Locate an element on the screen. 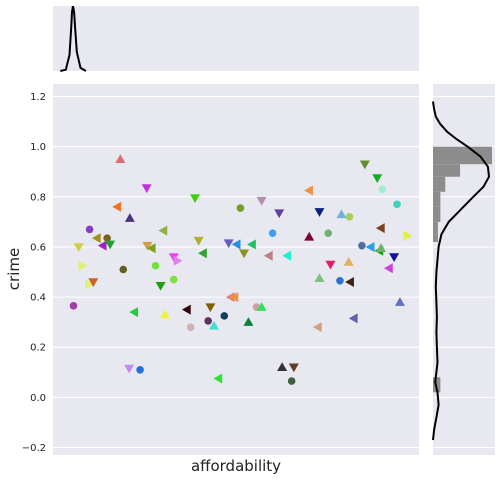  y-tick-label: 0.2 is located at coordinates (38, 348).